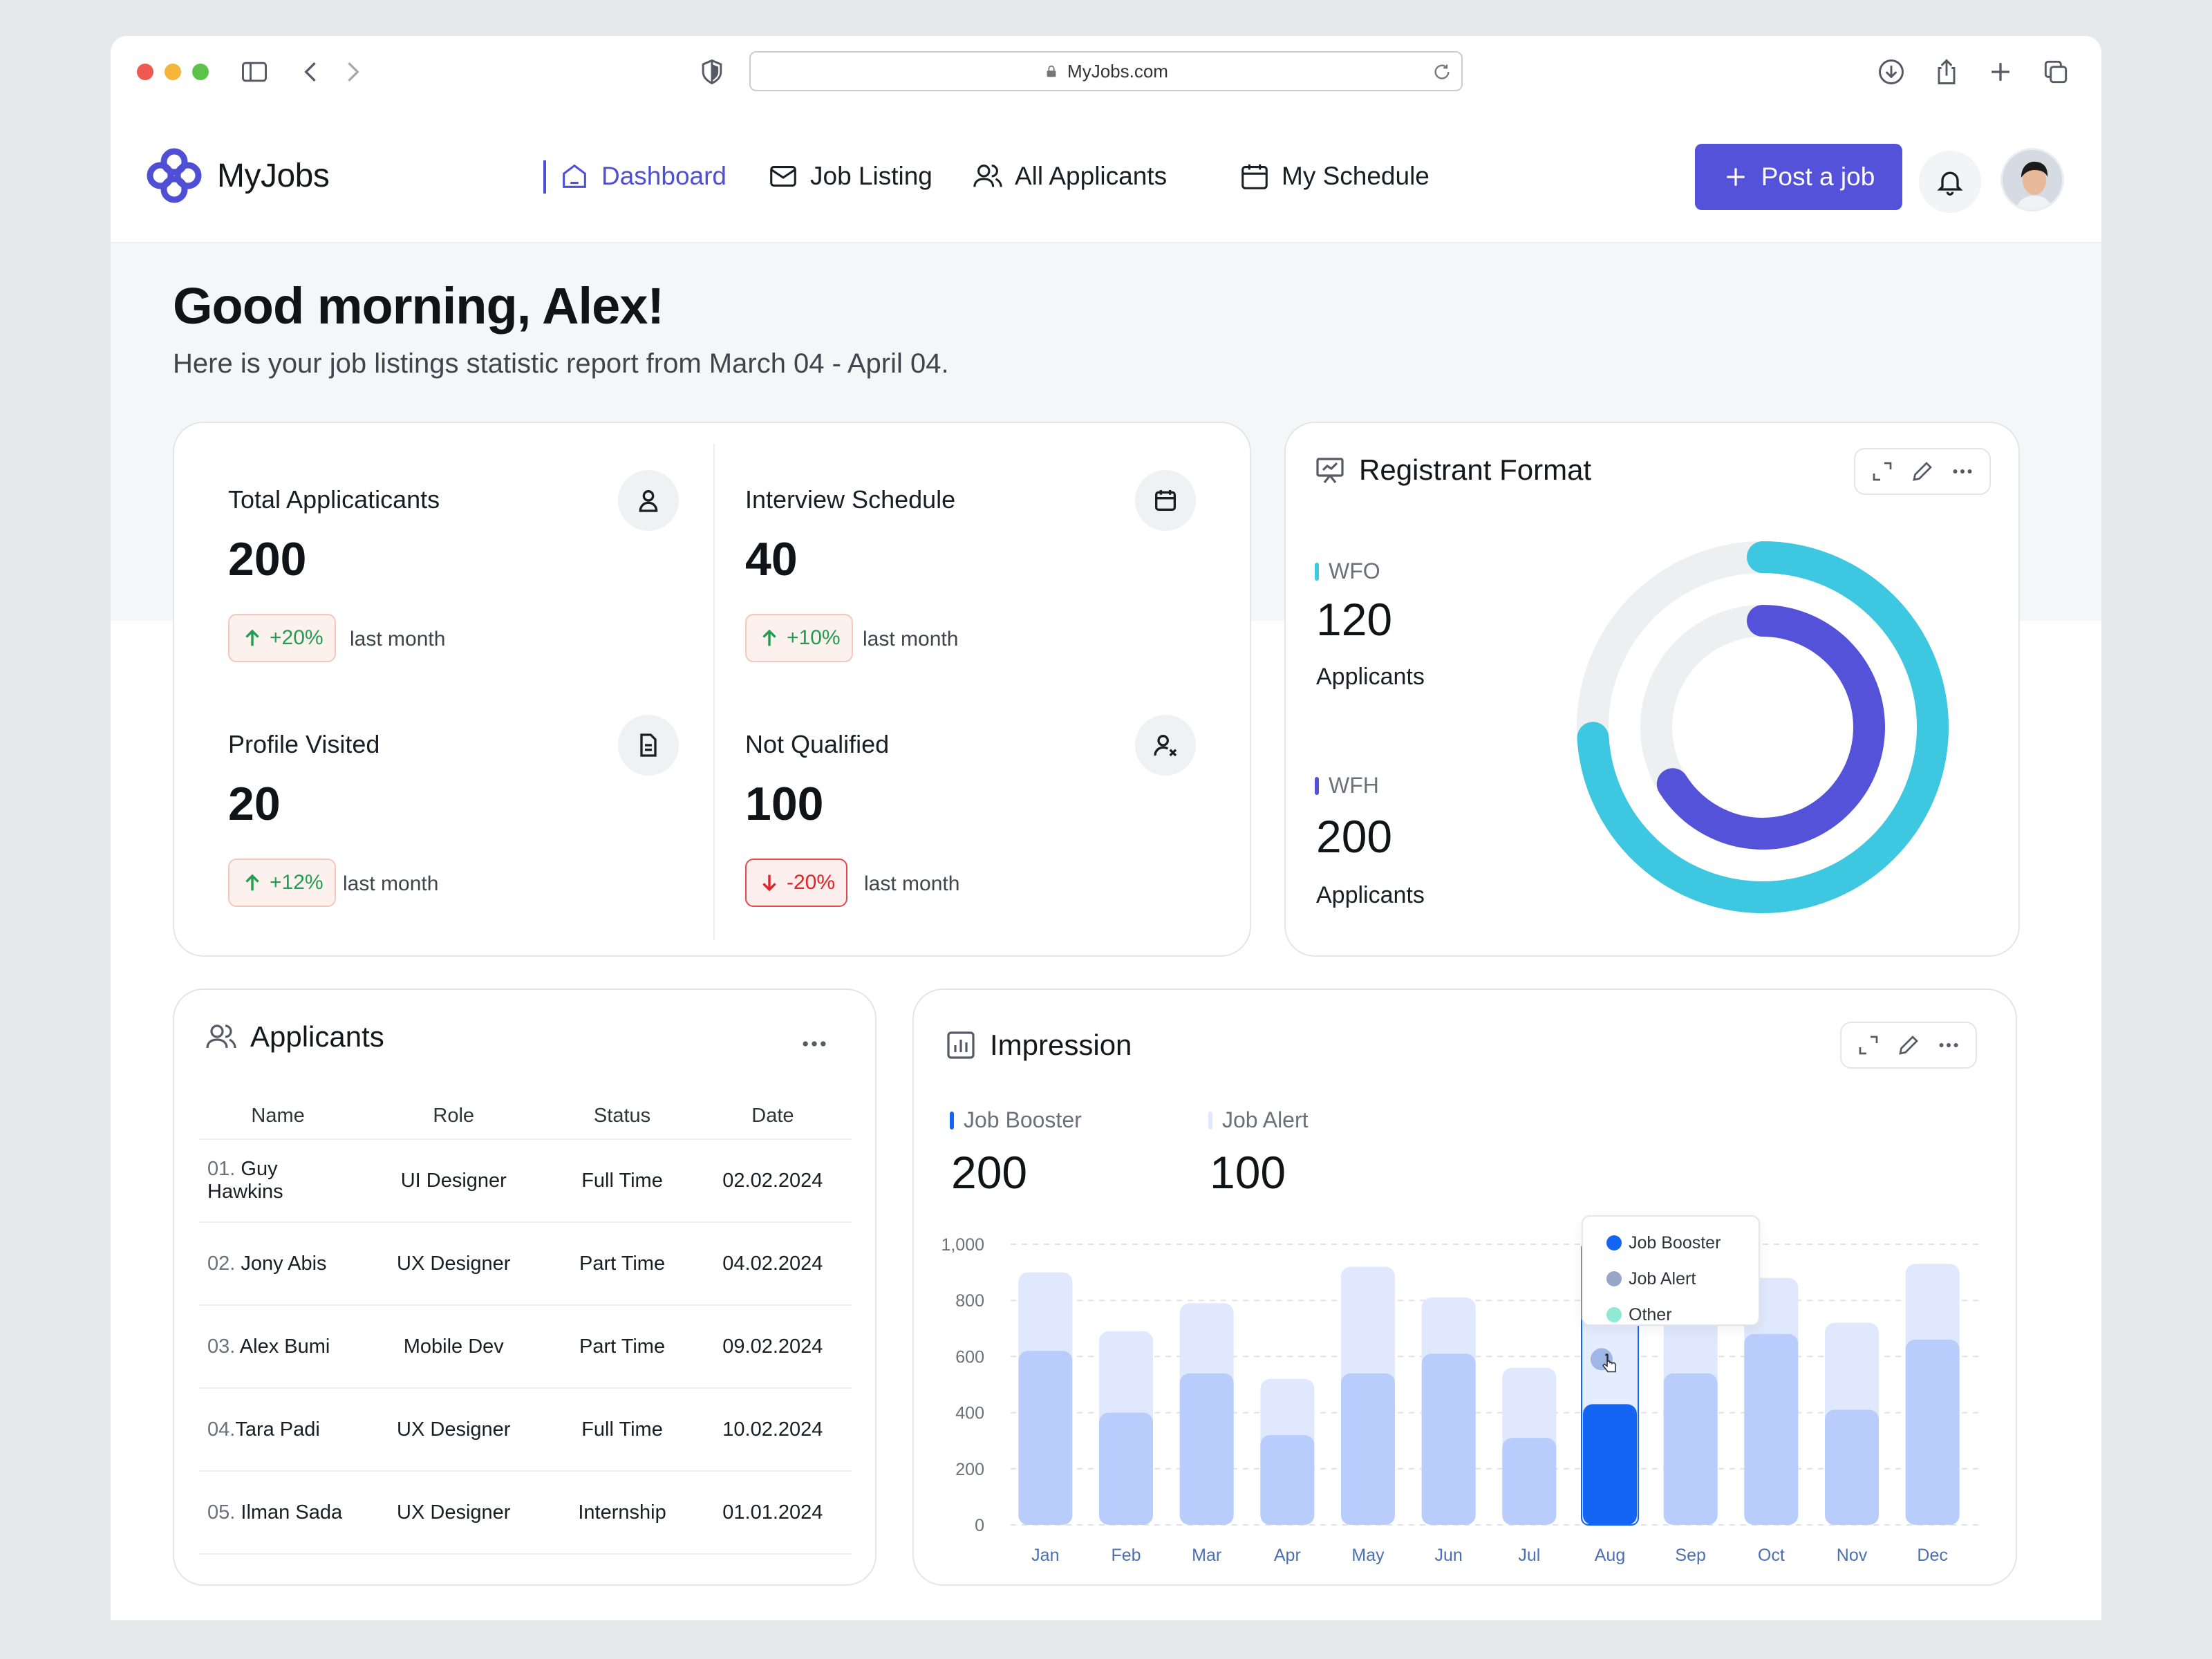 The width and height of the screenshot is (2212, 1659). Describe the element at coordinates (278, 1347) in the screenshot. I see `applicant-name-cell: 03. Alex Bumi` at that location.